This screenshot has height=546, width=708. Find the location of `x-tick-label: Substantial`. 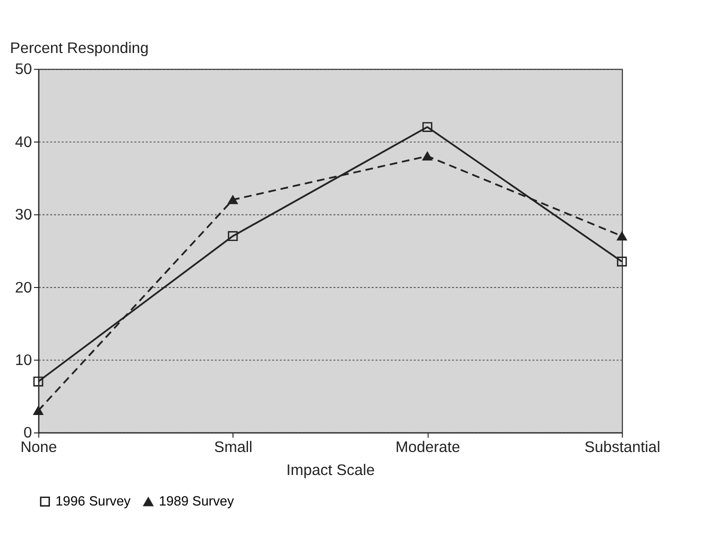

x-tick-label: Substantial is located at coordinates (622, 447).